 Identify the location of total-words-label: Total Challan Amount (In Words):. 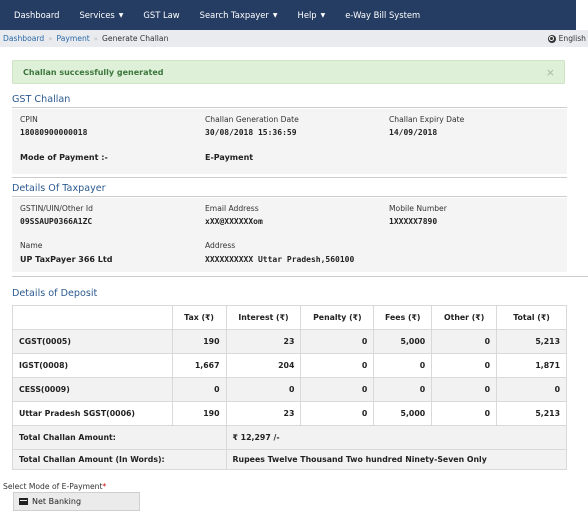
(119, 459).